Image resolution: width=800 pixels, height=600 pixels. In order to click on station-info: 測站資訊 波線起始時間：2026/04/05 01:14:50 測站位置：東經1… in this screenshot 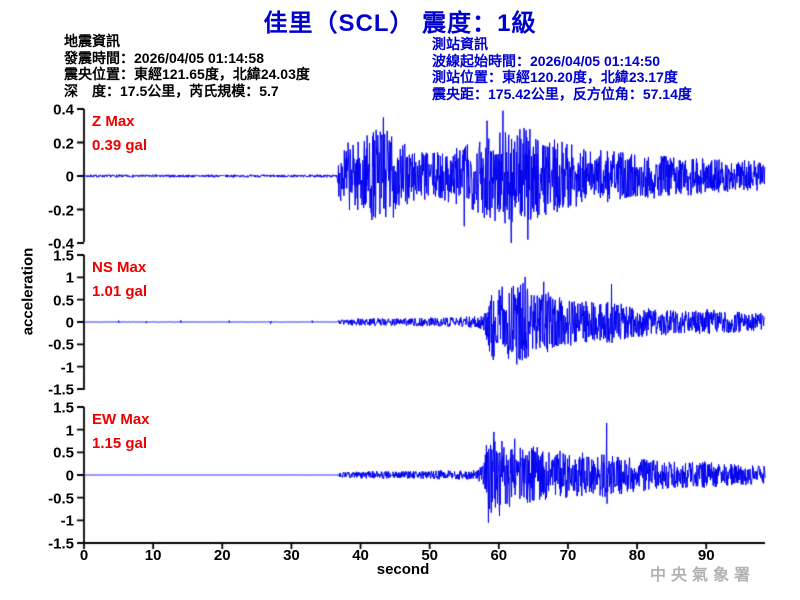, I will do `click(562, 69)`.